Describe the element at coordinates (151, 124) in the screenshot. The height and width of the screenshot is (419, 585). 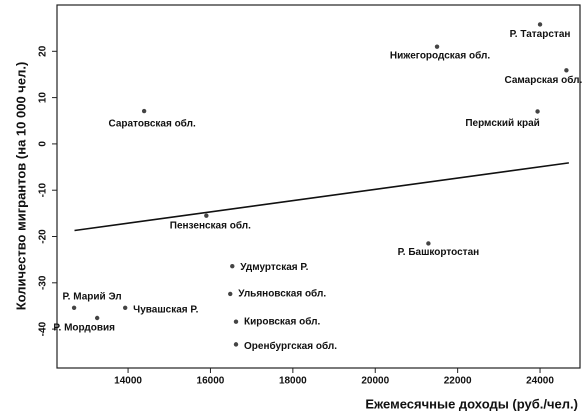
I see `point-label: Саратовская обл.` at that location.